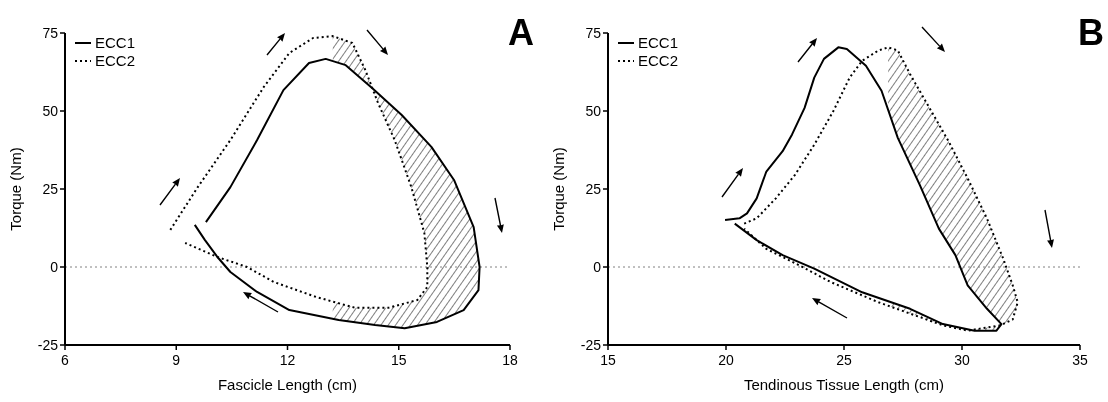 This screenshot has width=1108, height=402. I want to click on x-axis-title: Tendinous Tissue Length (cm), so click(844, 384).